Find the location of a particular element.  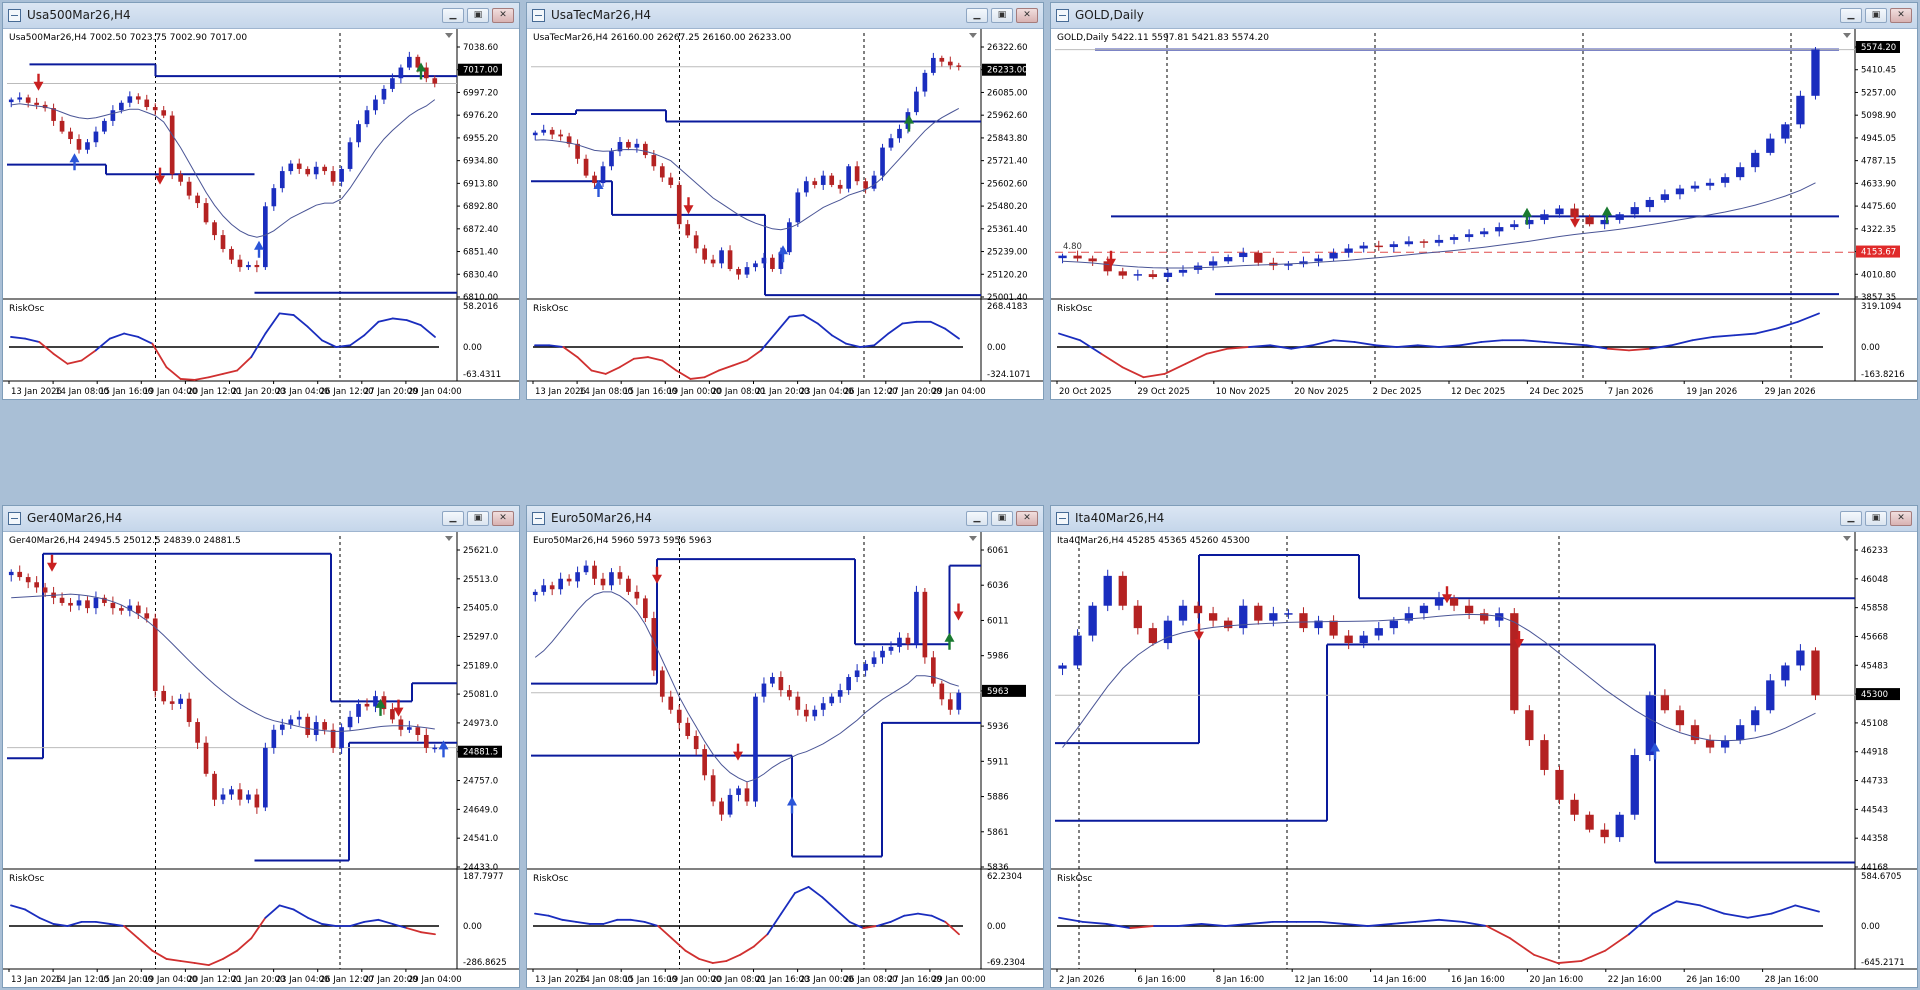

price-tick-label: 5936 is located at coordinates (998, 727).